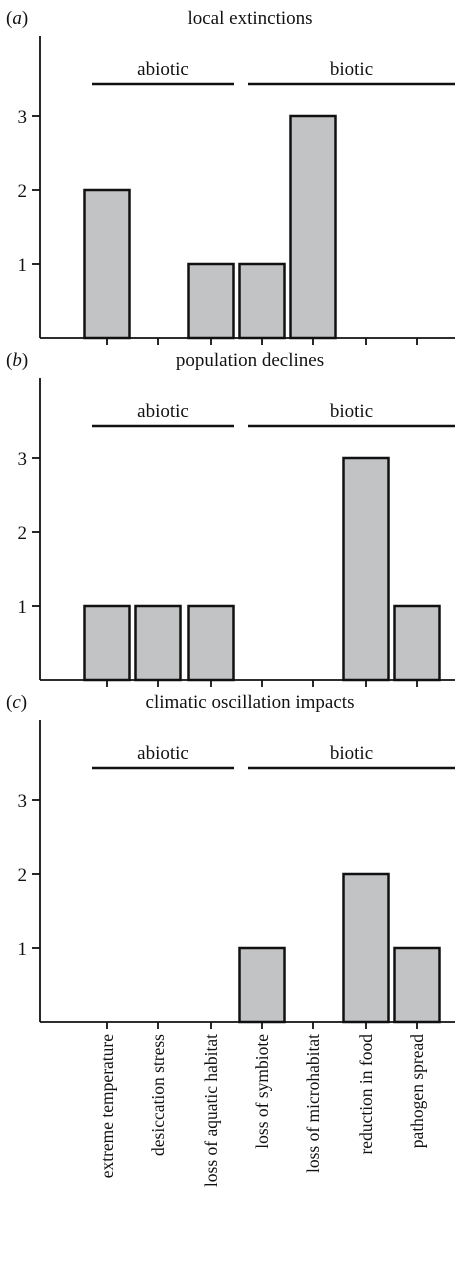 This screenshot has width=458, height=1263. I want to click on panel-title: local extinctions, so click(249, 18).